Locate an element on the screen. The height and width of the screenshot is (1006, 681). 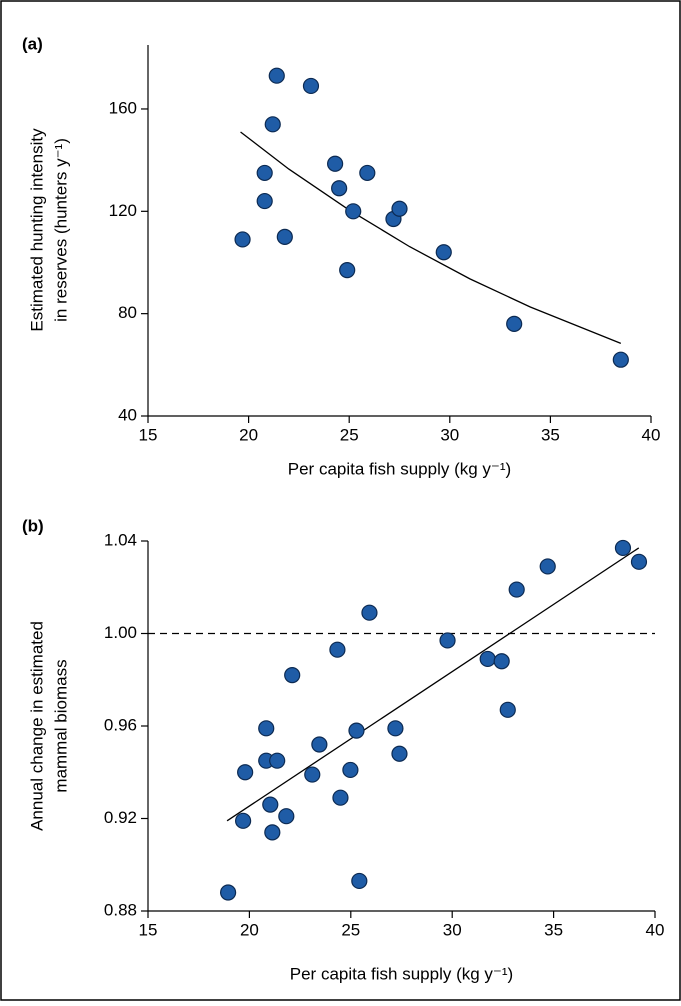
y-tick-label: 80 is located at coordinates (127, 312).